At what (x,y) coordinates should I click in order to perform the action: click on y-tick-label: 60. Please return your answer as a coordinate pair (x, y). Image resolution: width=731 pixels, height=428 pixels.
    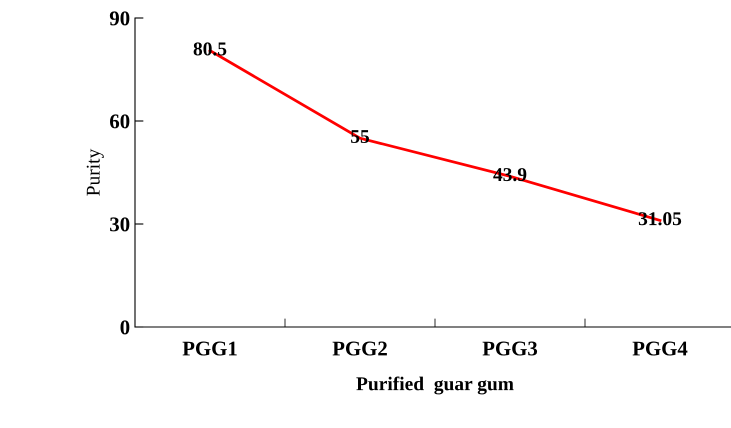
    Looking at the image, I should click on (120, 121).